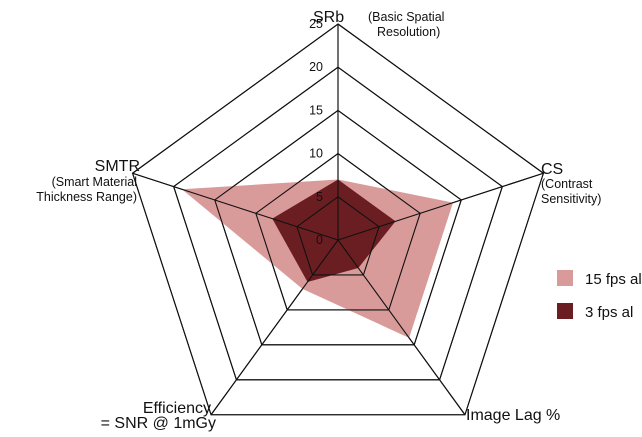 The height and width of the screenshot is (437, 642). Describe the element at coordinates (316, 132) in the screenshot. I see `radial-tick-labels: 0 5 10 15 20 25` at that location.